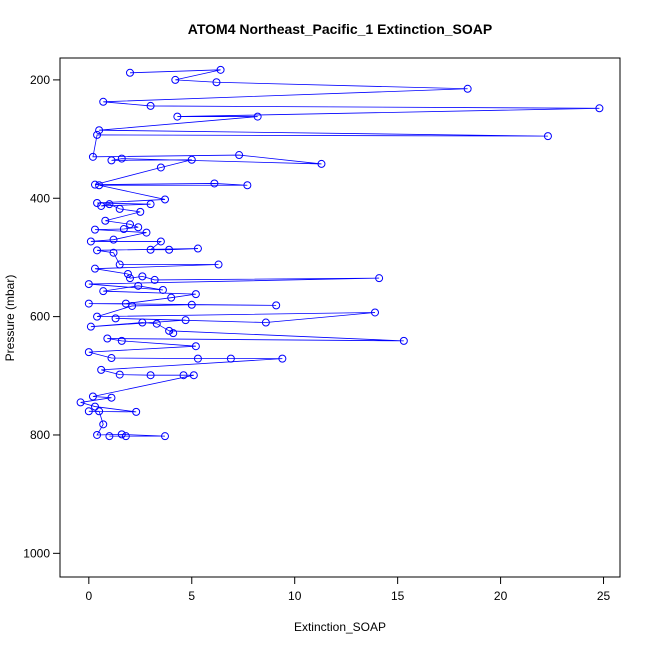  Describe the element at coordinates (88, 596) in the screenshot. I see `x-tick-label: 0` at that location.